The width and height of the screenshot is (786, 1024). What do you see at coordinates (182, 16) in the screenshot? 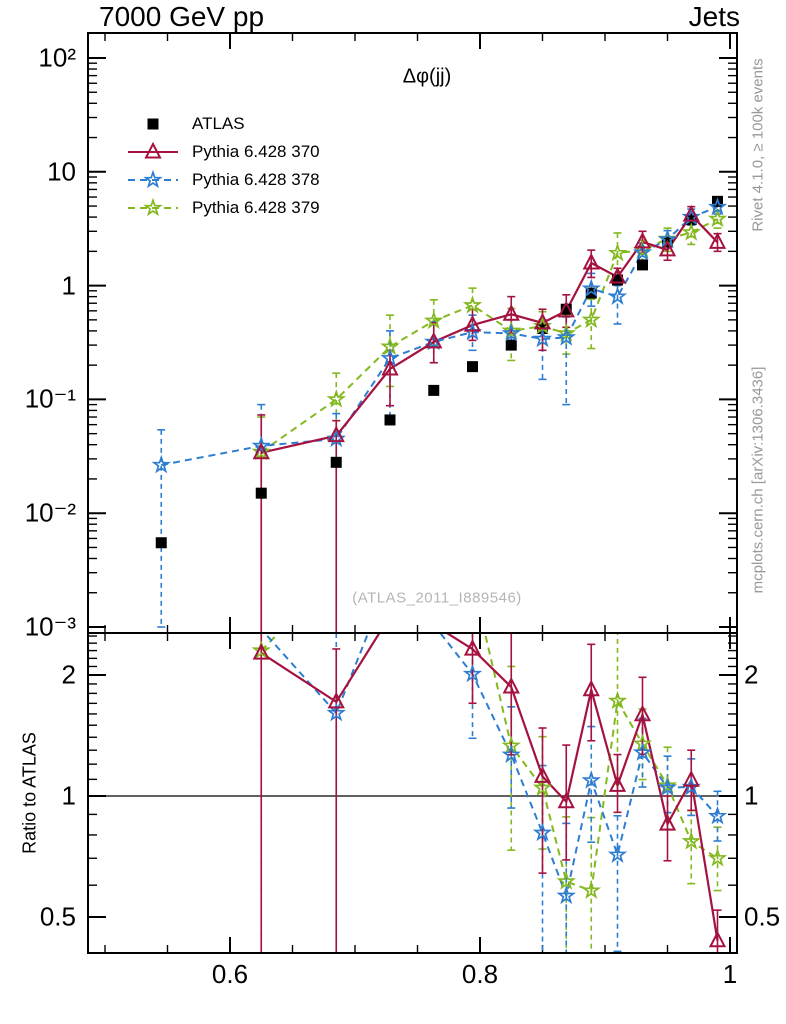
I see `beam-energy-label: 7000 GeV pp` at bounding box center [182, 16].